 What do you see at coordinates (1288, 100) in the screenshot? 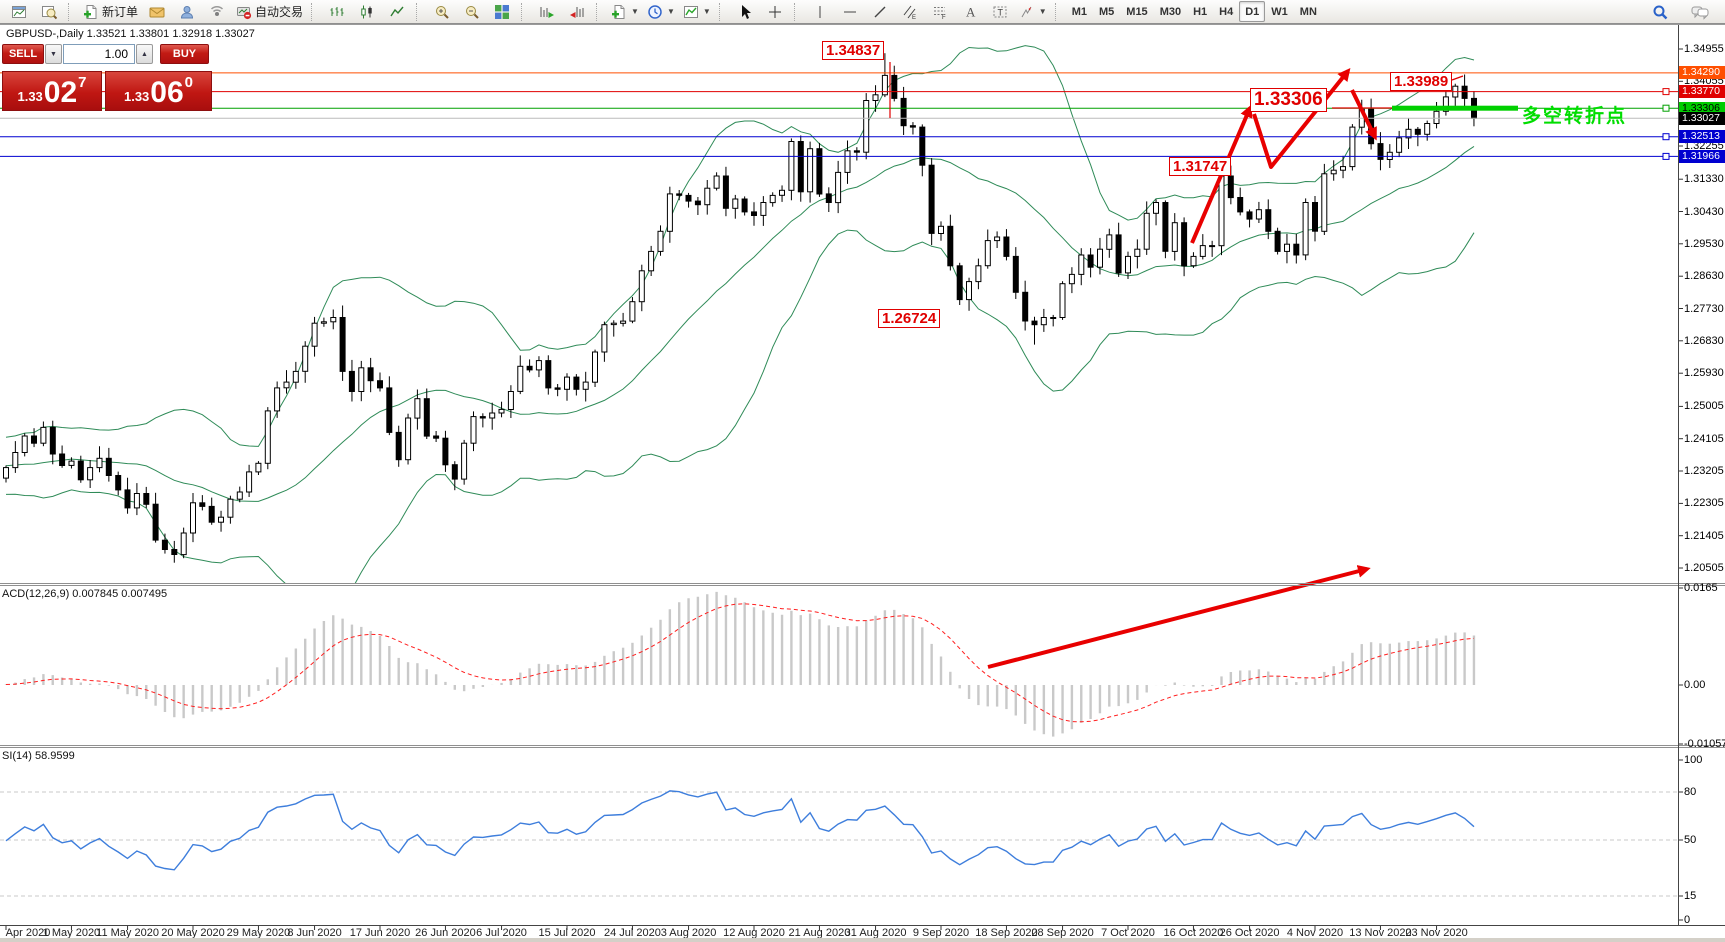
I see `price-tag-annotation: 1.33306` at bounding box center [1288, 100].